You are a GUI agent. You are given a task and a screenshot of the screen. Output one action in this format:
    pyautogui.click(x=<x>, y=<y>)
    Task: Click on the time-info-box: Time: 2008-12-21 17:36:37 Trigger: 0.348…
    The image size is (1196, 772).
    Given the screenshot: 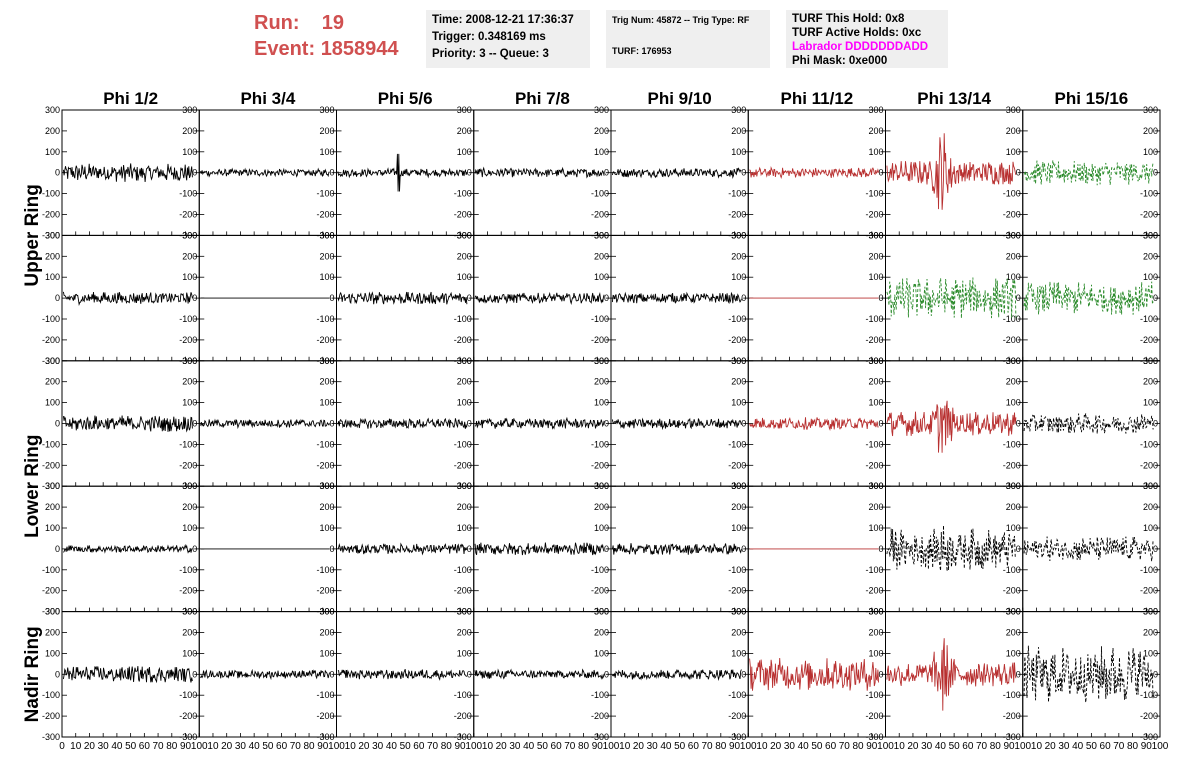 What is the action you would take?
    pyautogui.click(x=508, y=39)
    